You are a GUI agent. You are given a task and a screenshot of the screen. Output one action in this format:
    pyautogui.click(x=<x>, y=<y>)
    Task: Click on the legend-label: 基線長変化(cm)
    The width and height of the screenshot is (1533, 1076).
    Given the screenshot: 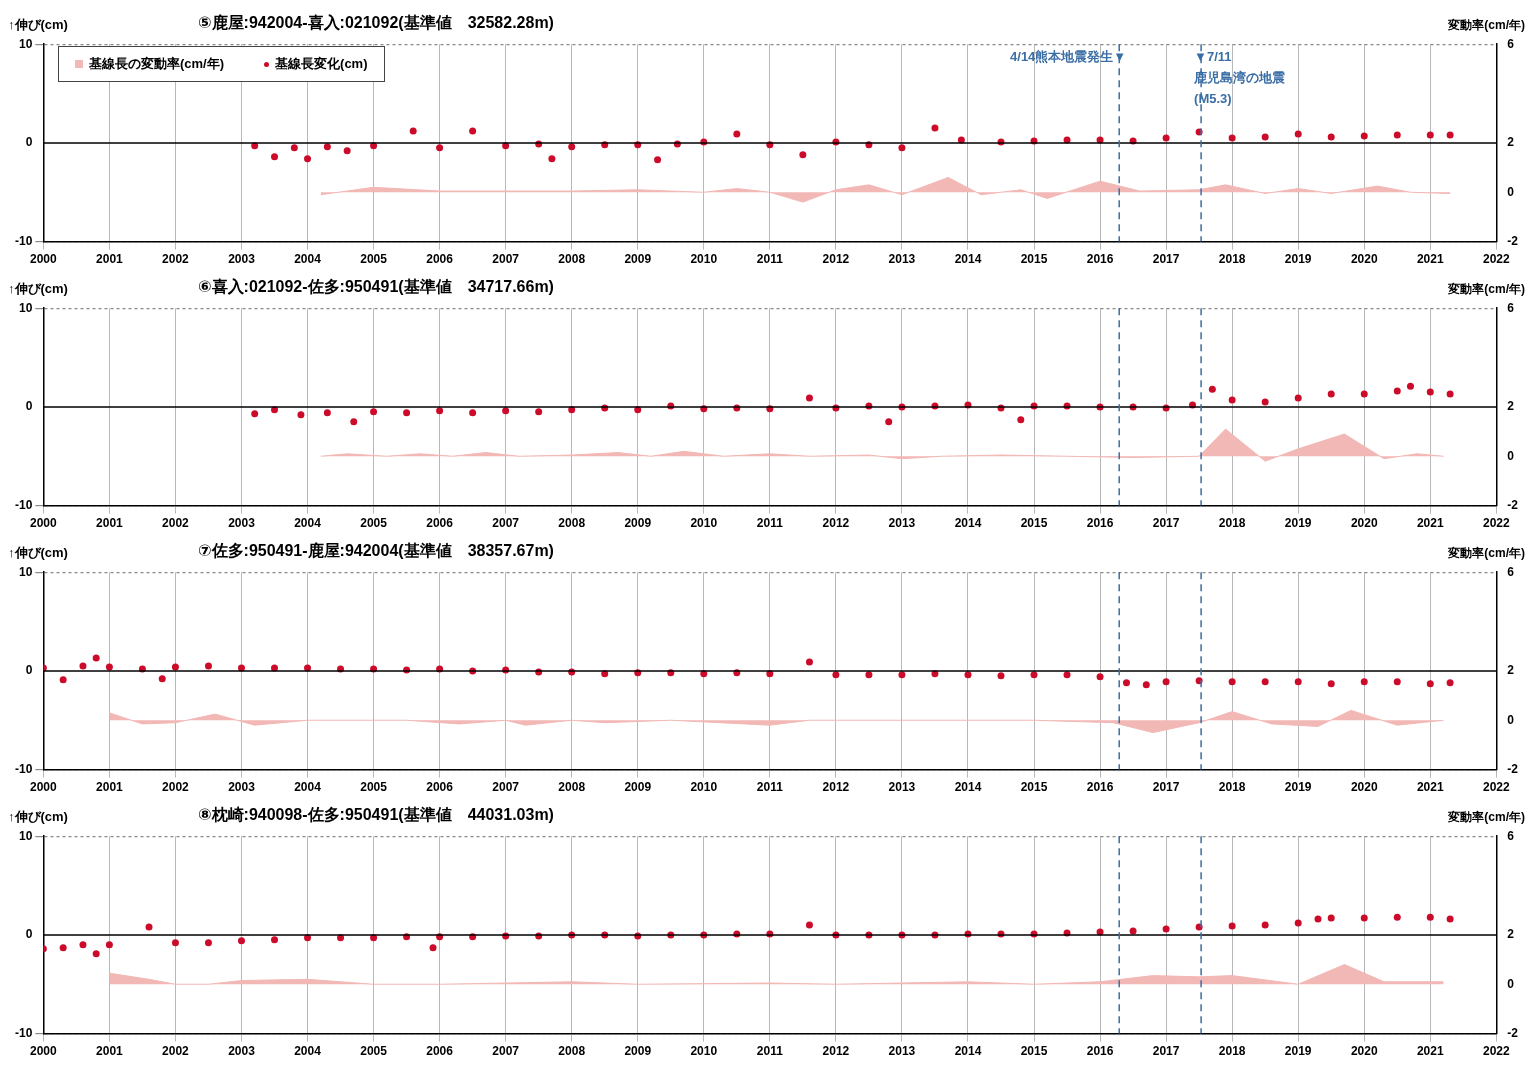 What is the action you would take?
    pyautogui.click(x=321, y=64)
    